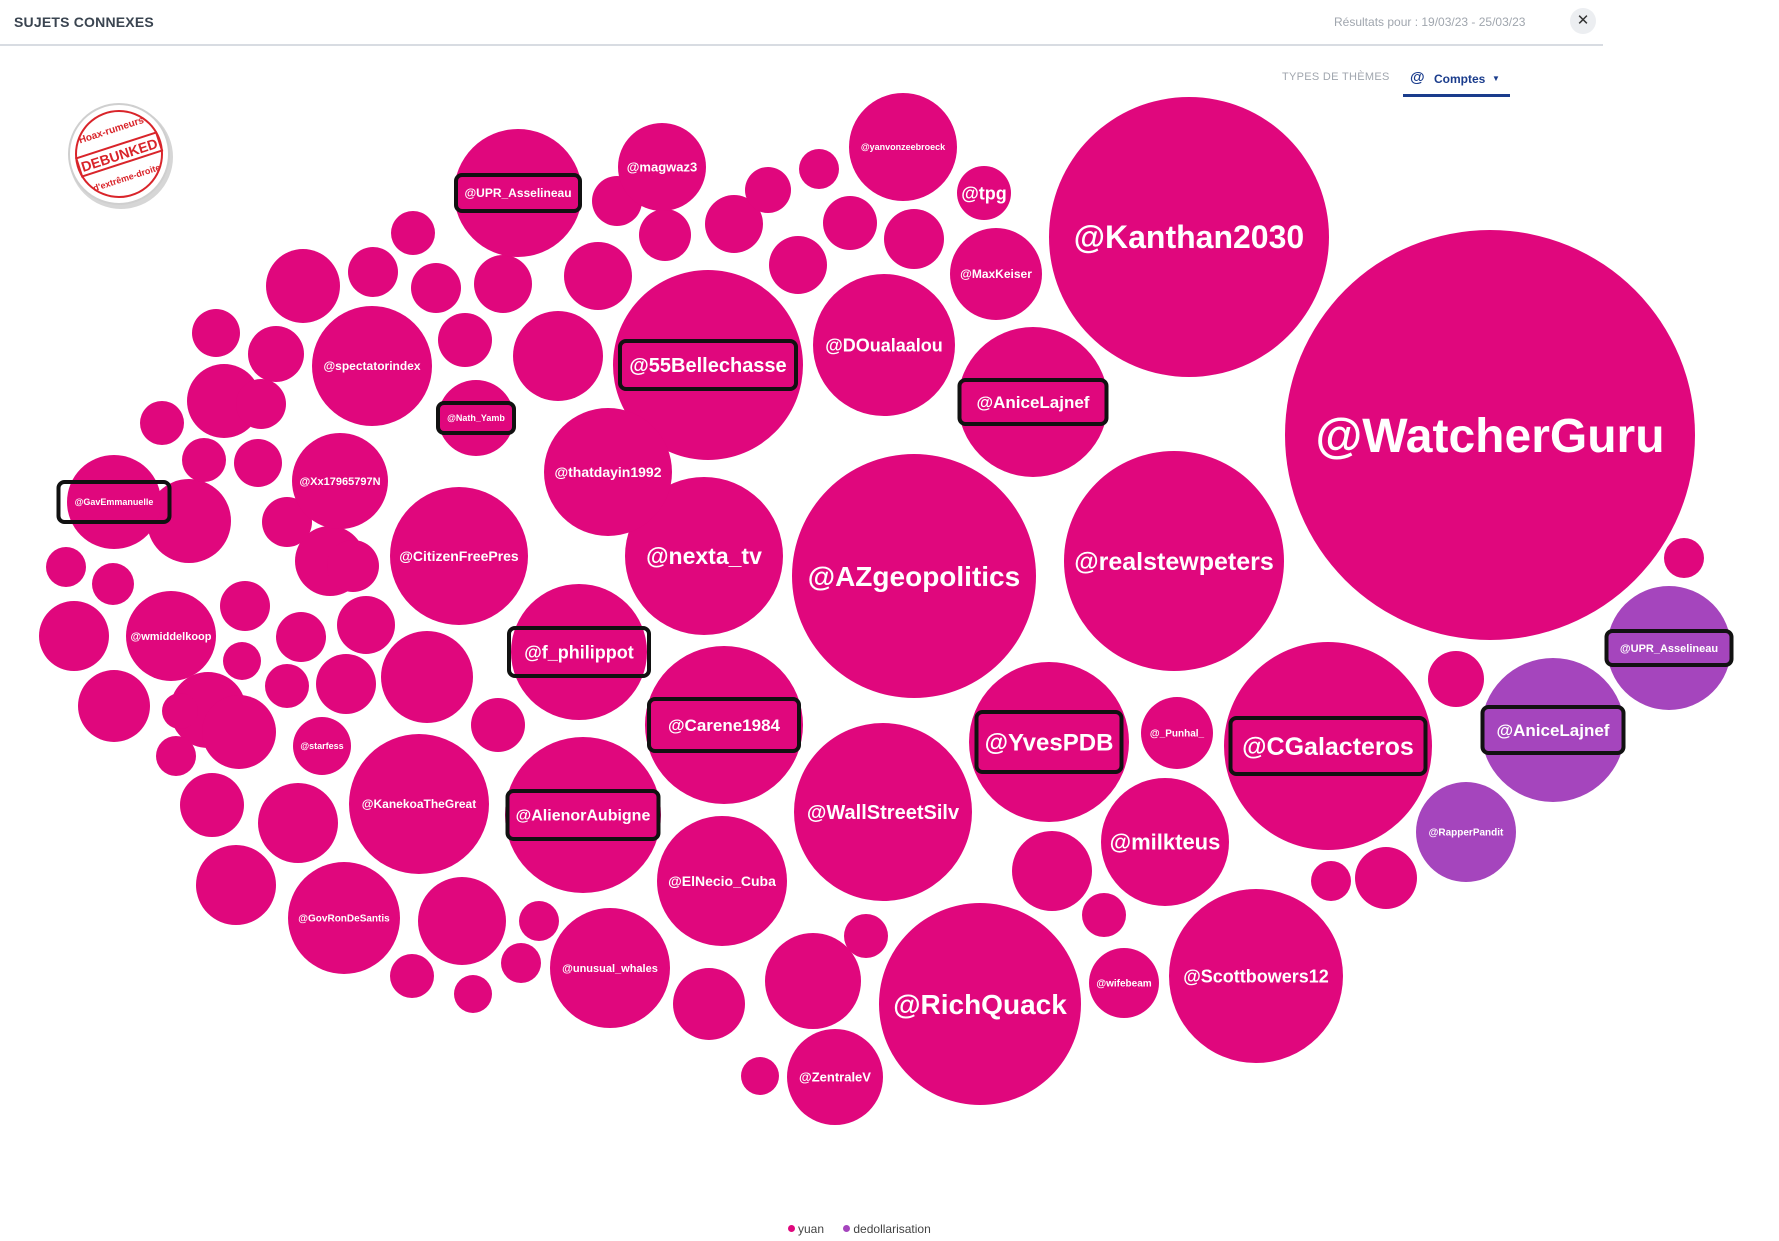 This screenshot has height=1241, width=1779. What do you see at coordinates (1466, 832) in the screenshot?
I see `bubble-rapperpandit-dedollarisation: @RapperPandit` at bounding box center [1466, 832].